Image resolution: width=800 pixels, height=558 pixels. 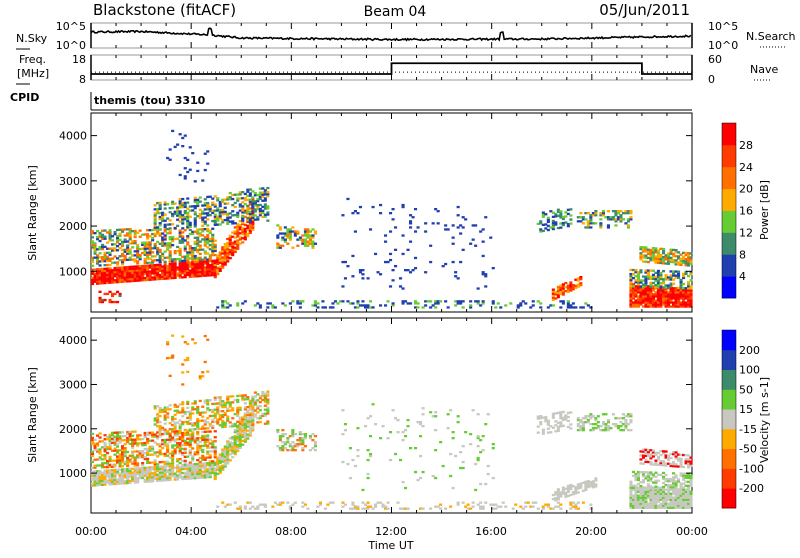 What do you see at coordinates (150, 100) in the screenshot?
I see `cpid-value: themis (tou) 3310` at bounding box center [150, 100].